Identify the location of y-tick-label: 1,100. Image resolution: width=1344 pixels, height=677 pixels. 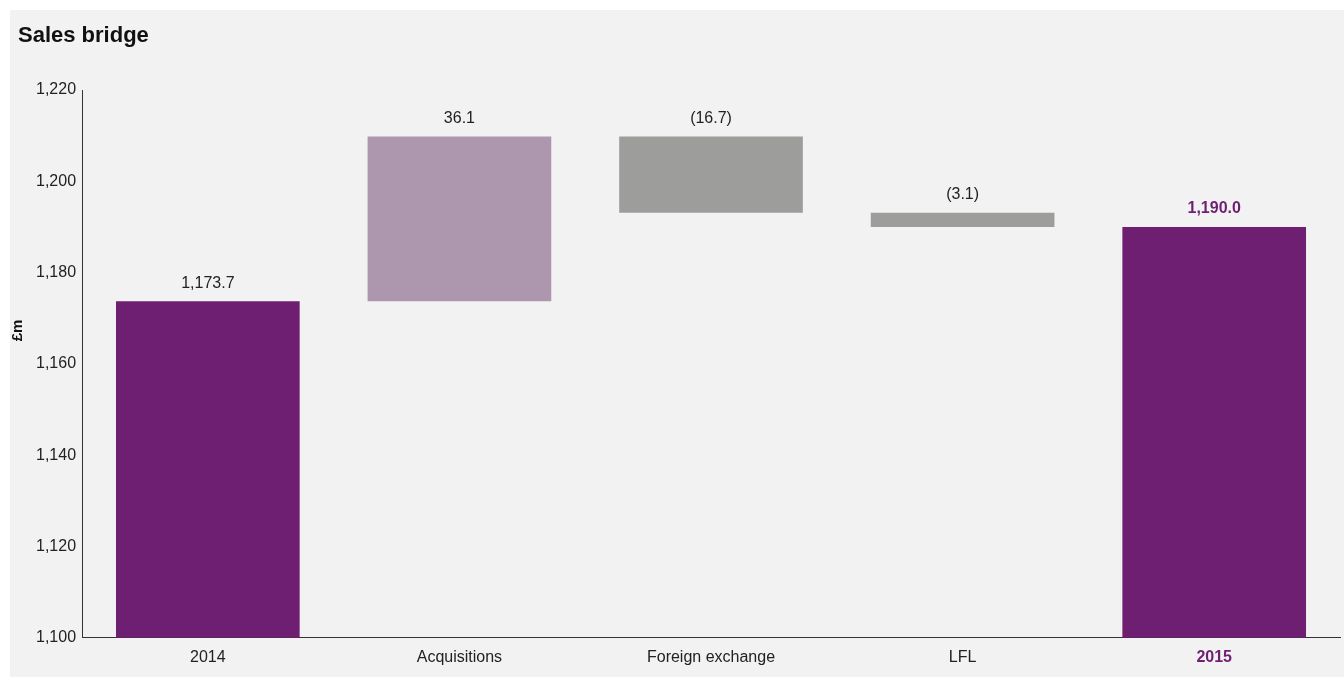
(56, 637).